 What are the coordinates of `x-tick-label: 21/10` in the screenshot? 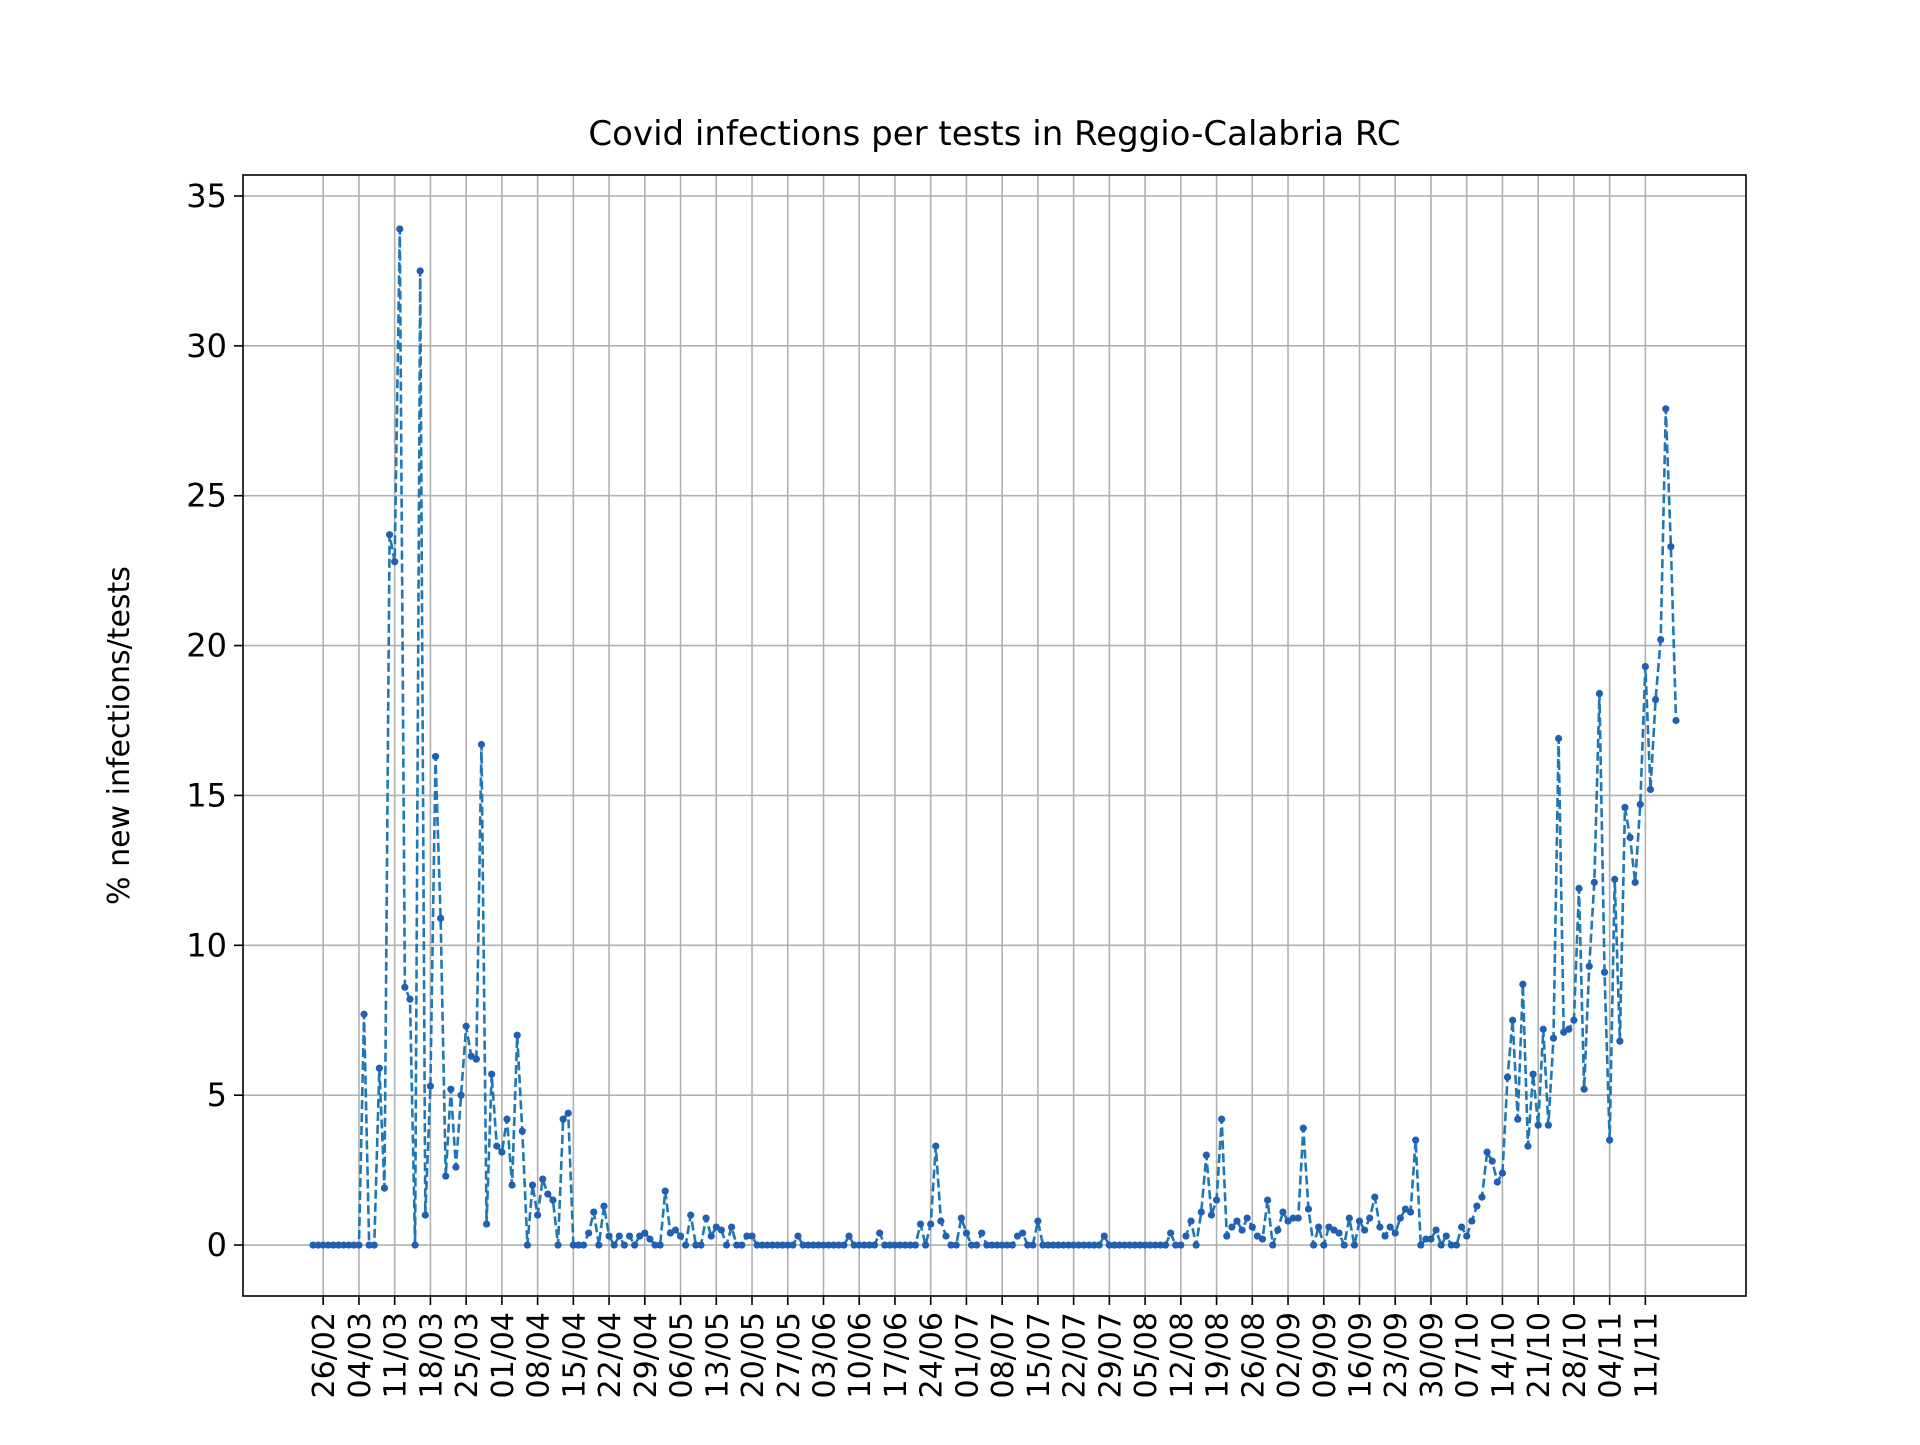 It's located at (1539, 1355).